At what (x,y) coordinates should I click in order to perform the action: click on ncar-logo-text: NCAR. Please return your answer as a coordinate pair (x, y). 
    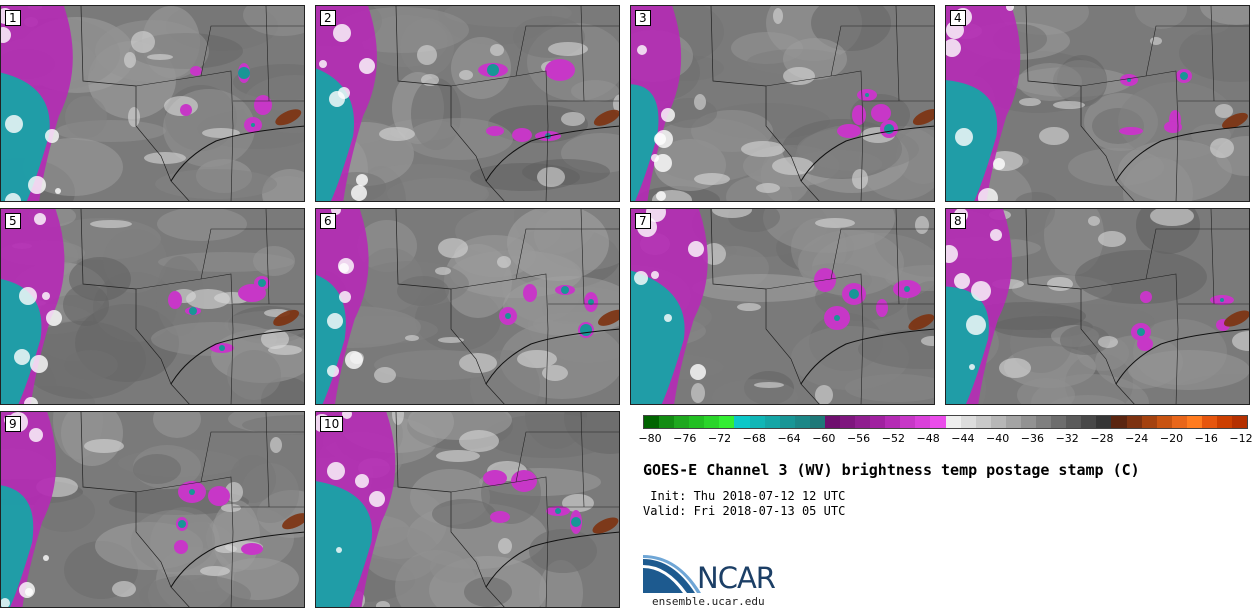
    Looking at the image, I should click on (736, 578).